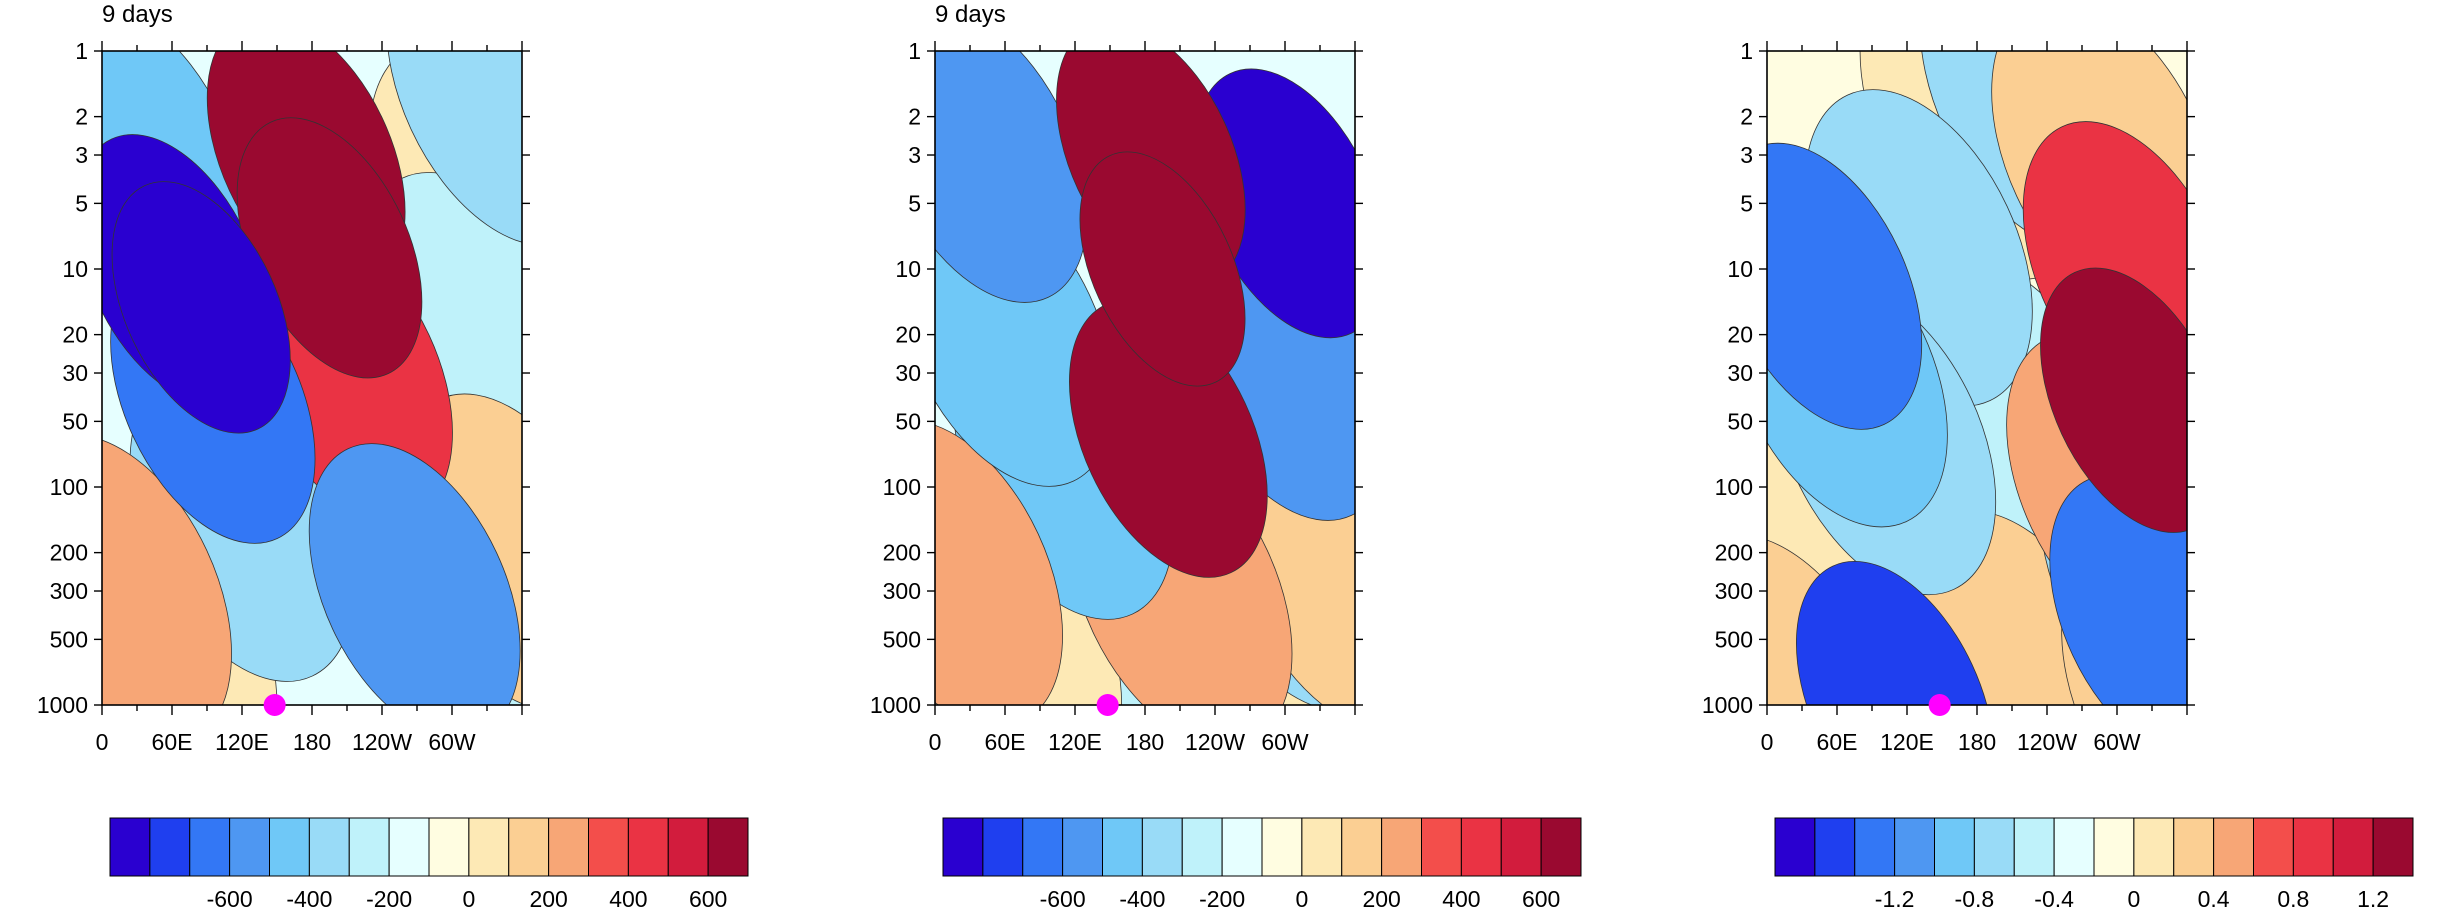 The height and width of the screenshot is (917, 2444). I want to click on colorbar-label: -0.8, so click(1975, 899).